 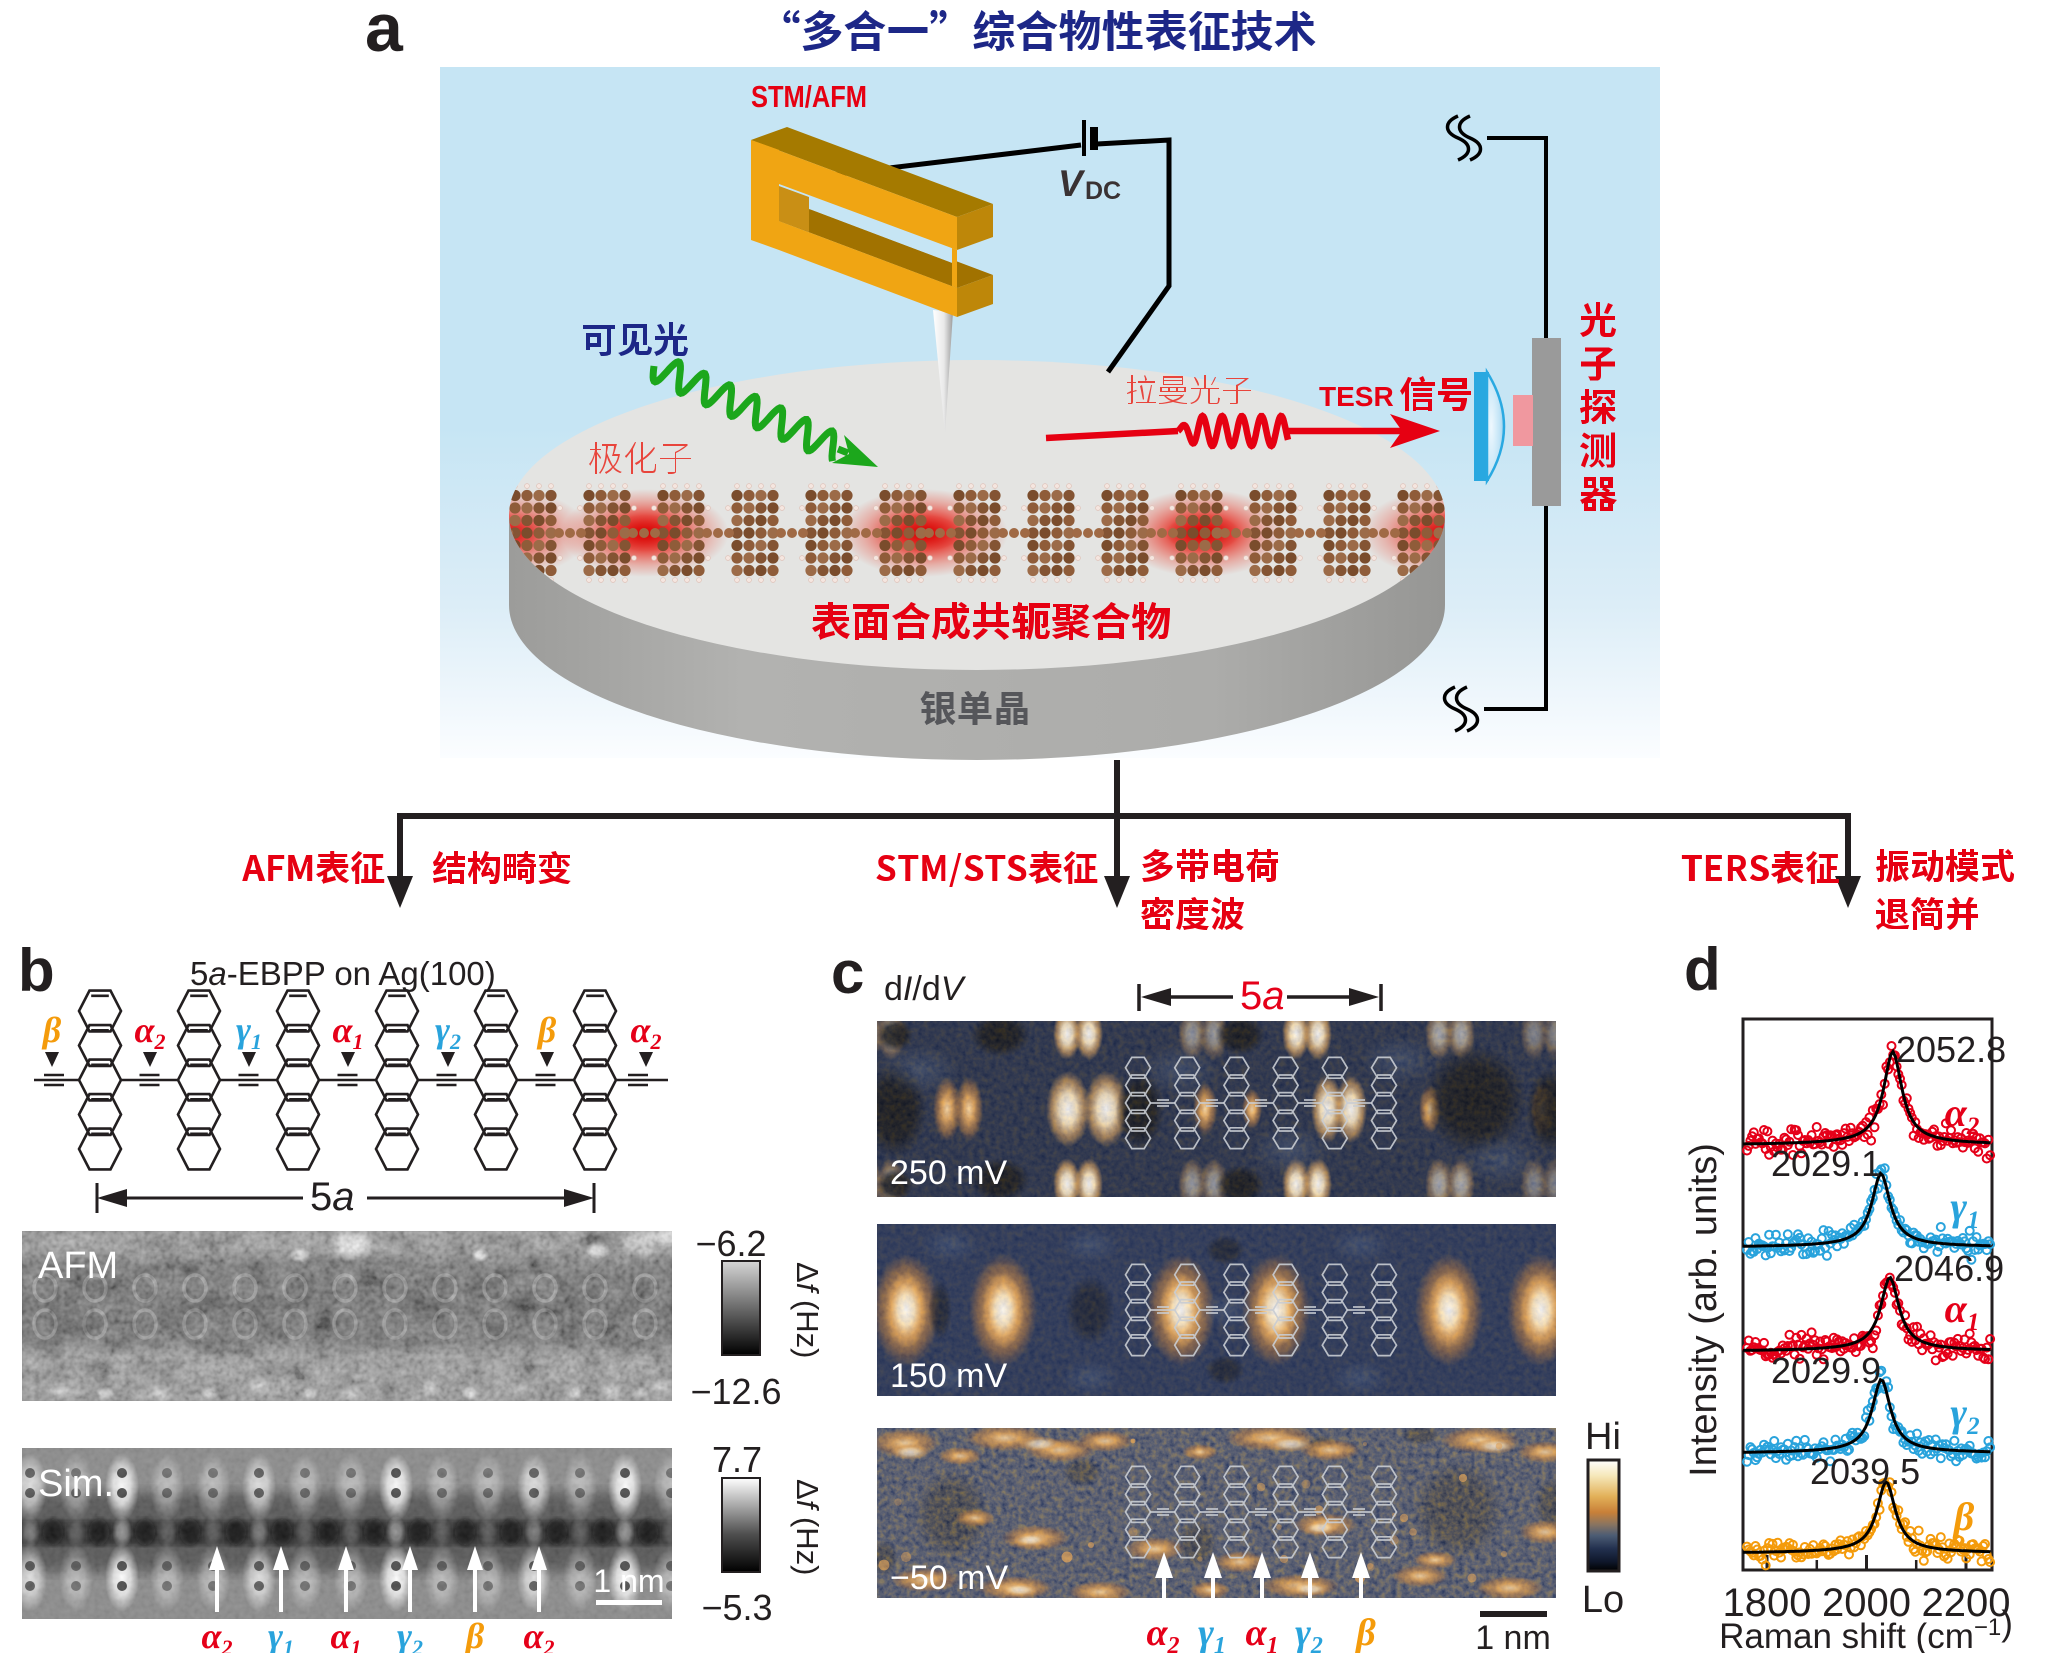 What do you see at coordinates (847, 972) in the screenshot?
I see `svg-text: c` at bounding box center [847, 972].